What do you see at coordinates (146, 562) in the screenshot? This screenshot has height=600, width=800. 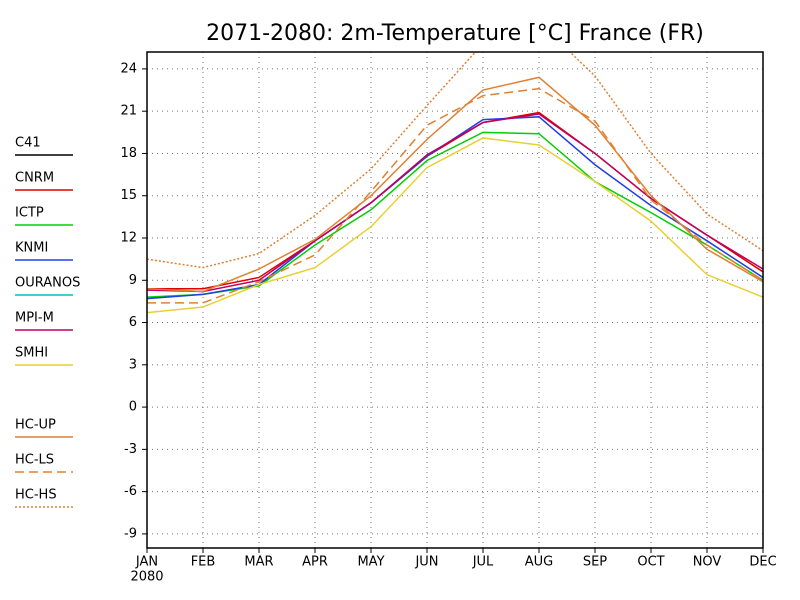 I see `x-tick-label: JAN` at bounding box center [146, 562].